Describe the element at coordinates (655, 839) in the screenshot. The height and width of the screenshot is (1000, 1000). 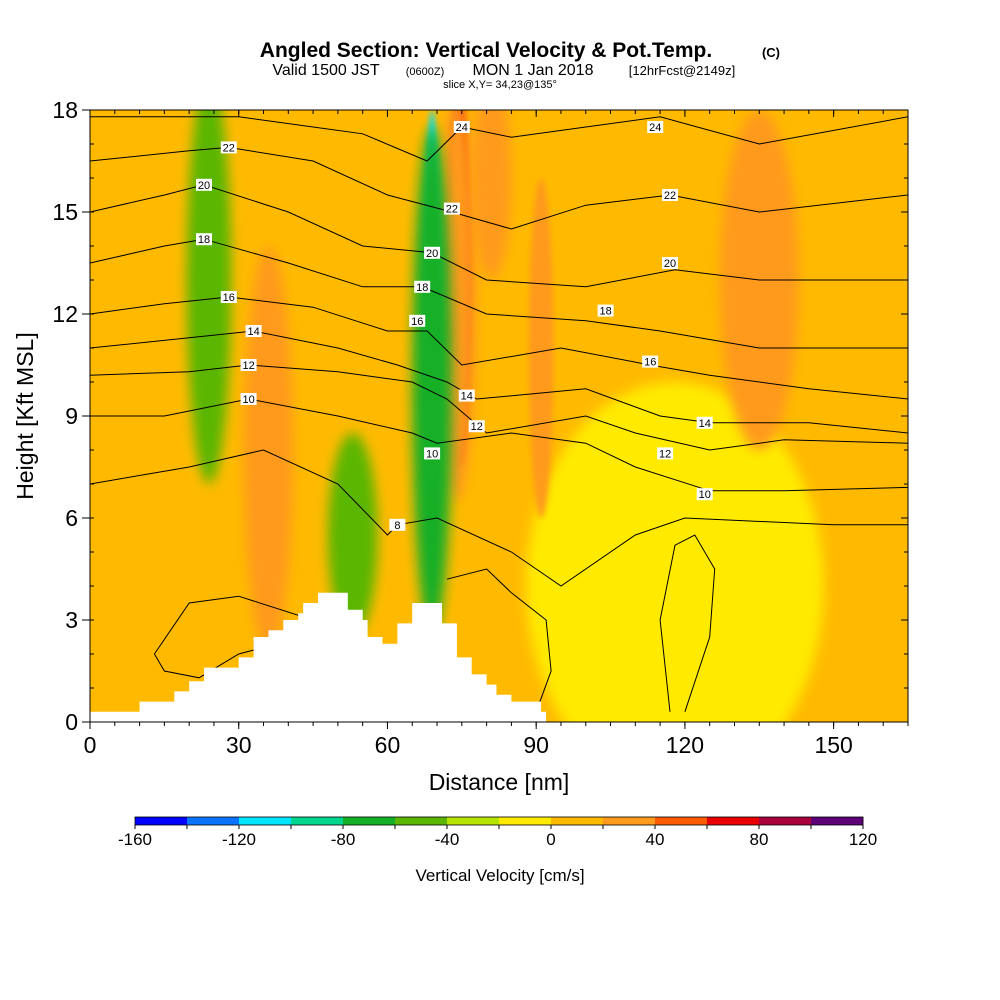
I see `colorbar-tick-label: 40` at that location.